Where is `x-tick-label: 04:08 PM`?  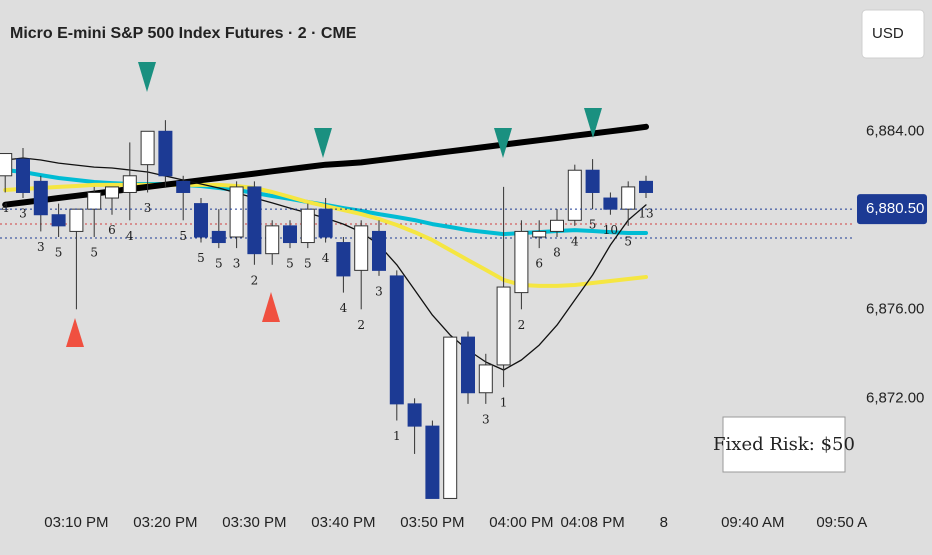 x-tick-label: 04:08 PM is located at coordinates (592, 522).